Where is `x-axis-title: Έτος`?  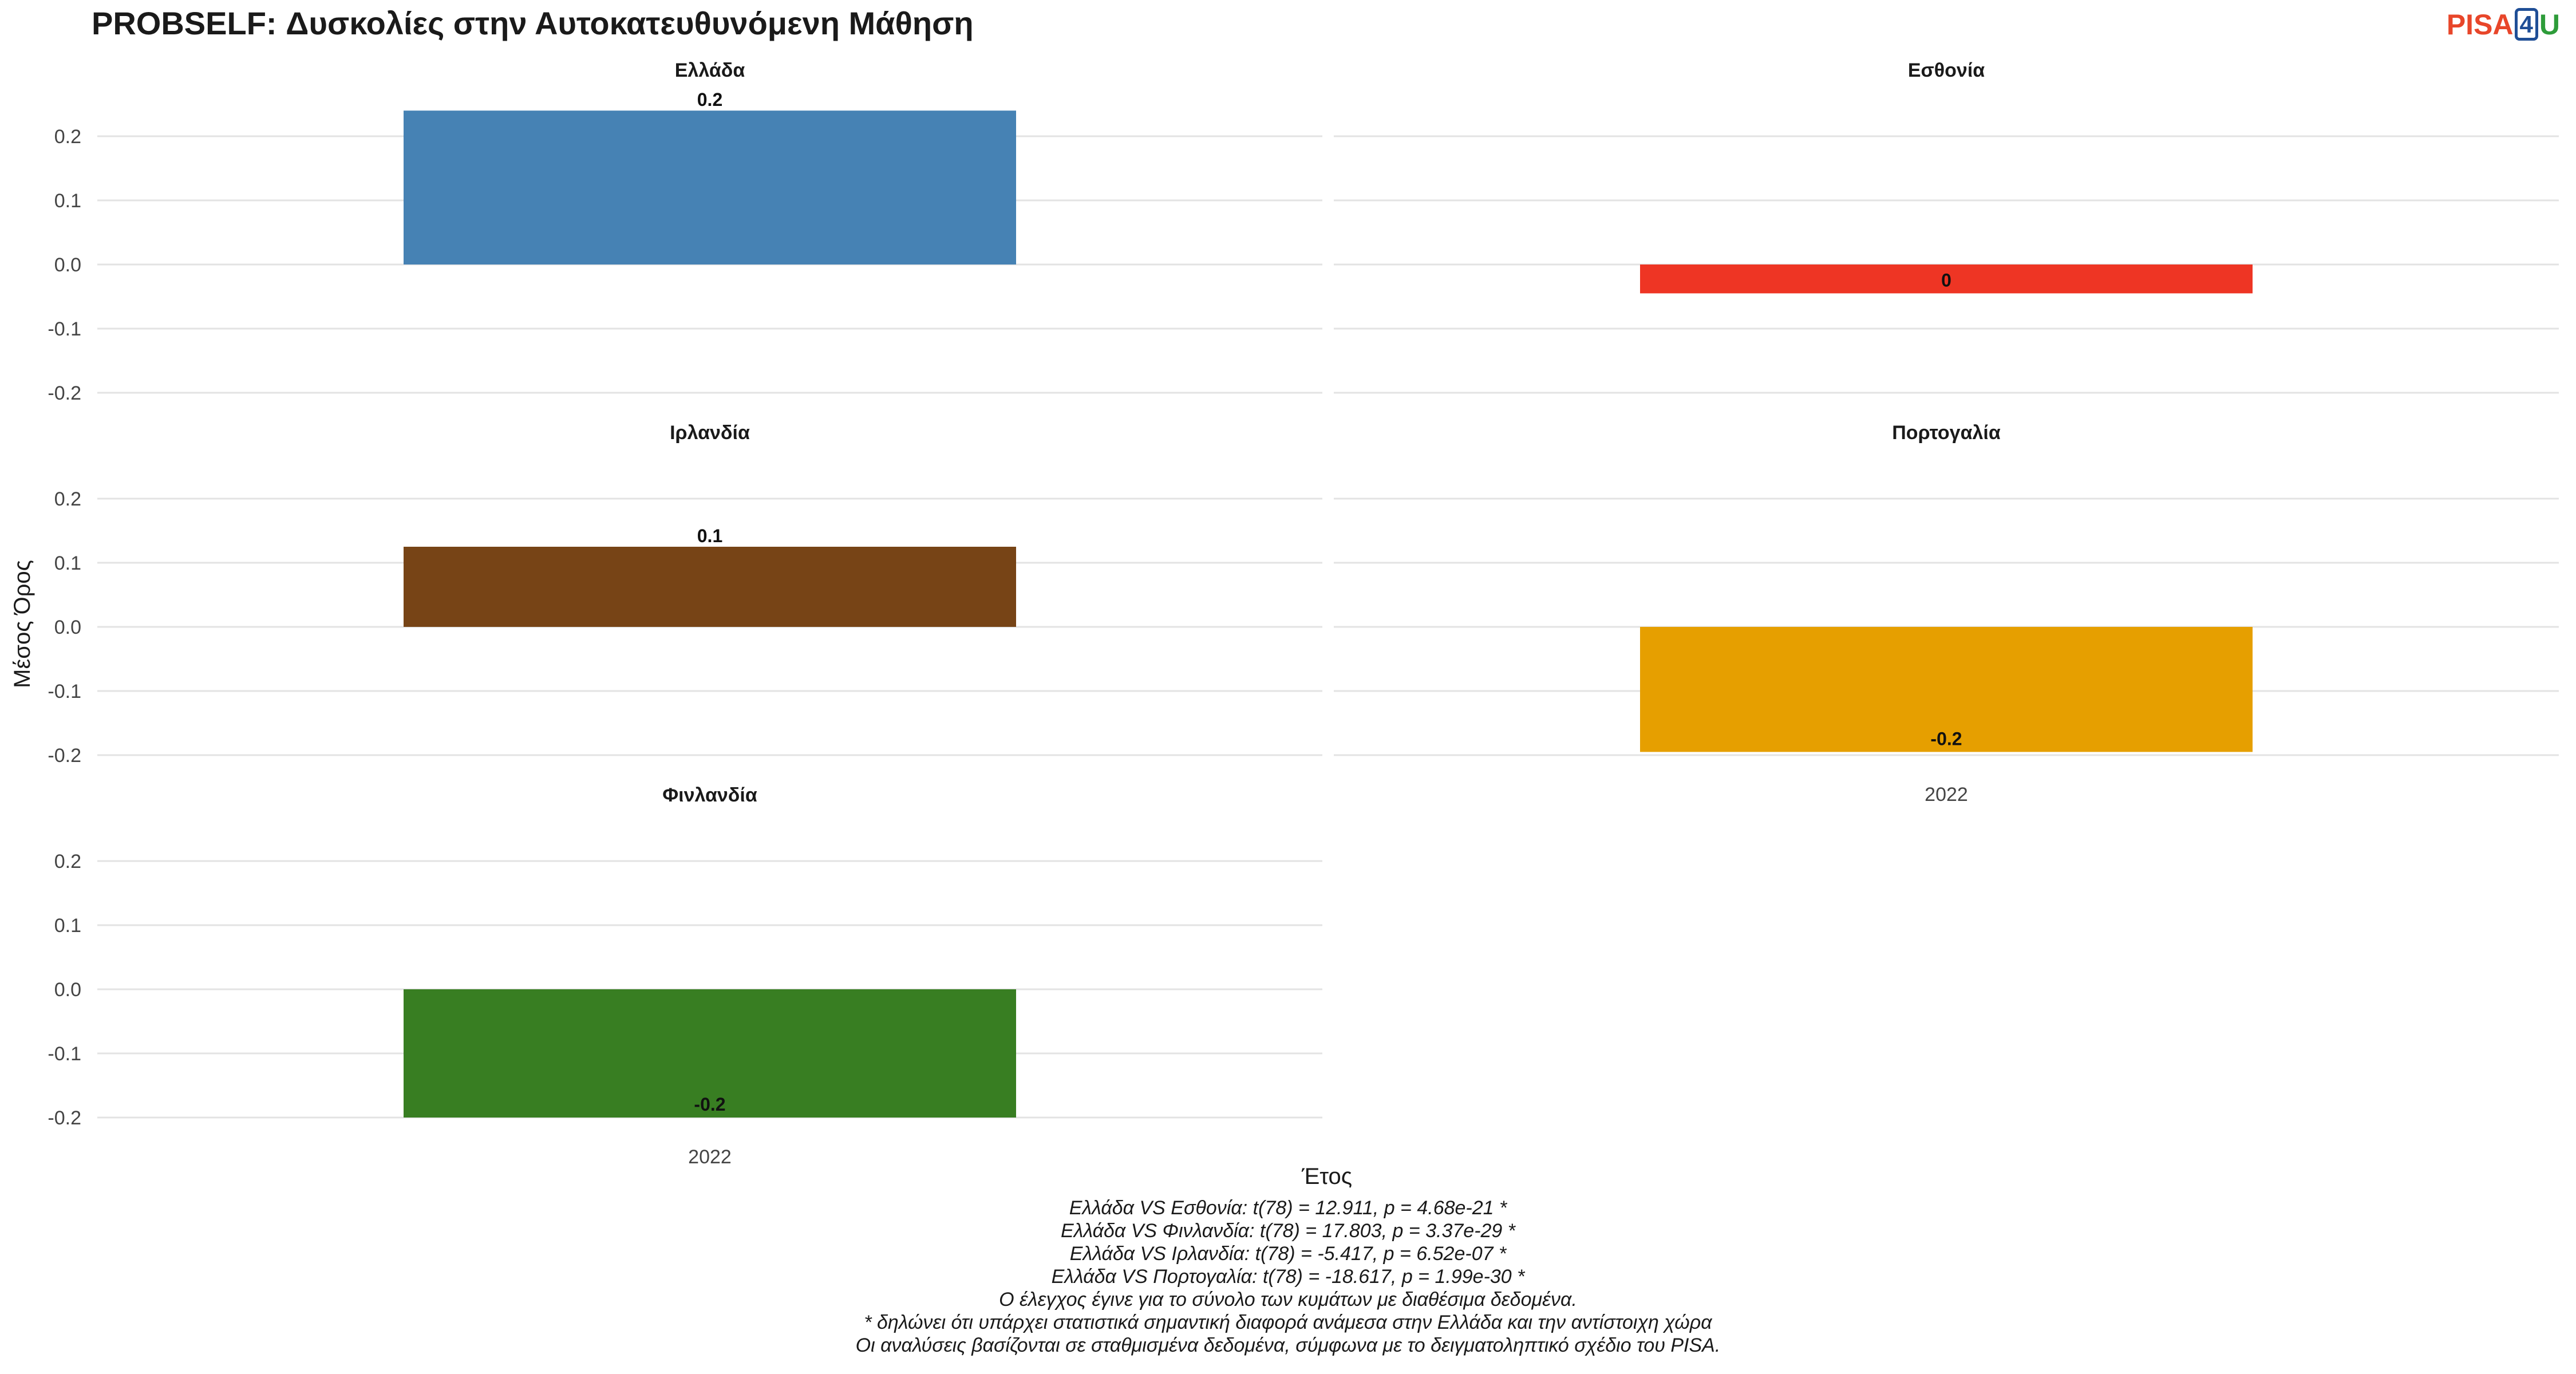 x-axis-title: Έτος is located at coordinates (1326, 1176).